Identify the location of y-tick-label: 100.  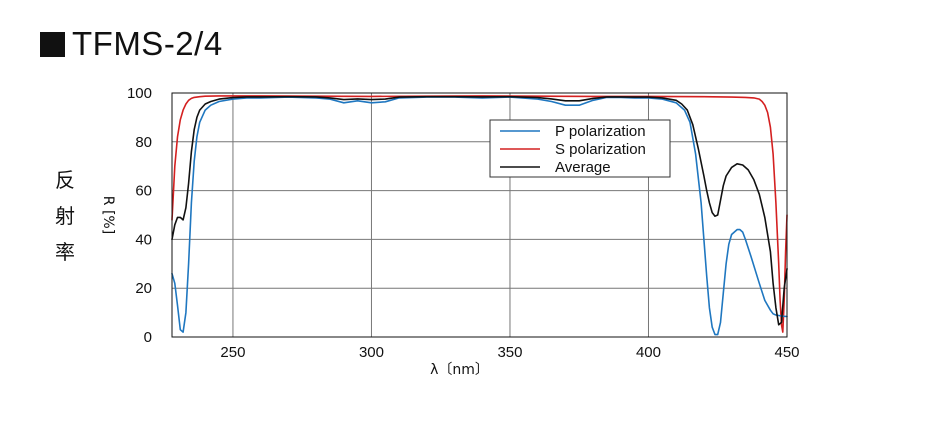
(139, 93).